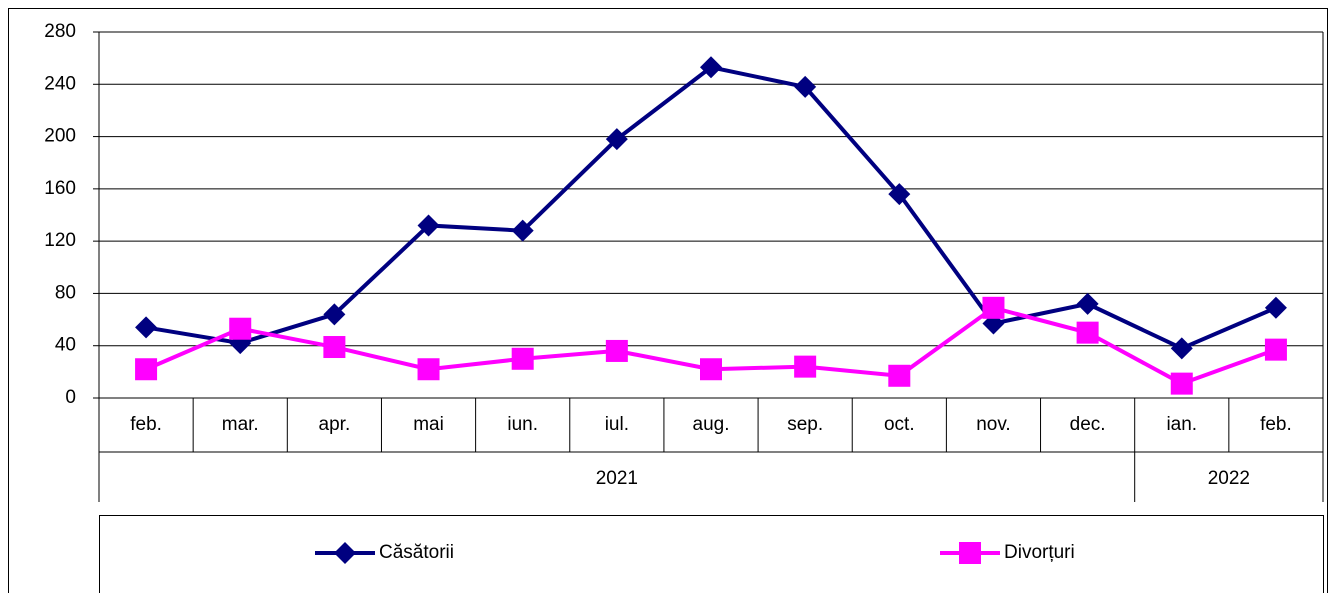 This screenshot has height=598, width=1329. I want to click on legend-label: Căsătorii, so click(416, 552).